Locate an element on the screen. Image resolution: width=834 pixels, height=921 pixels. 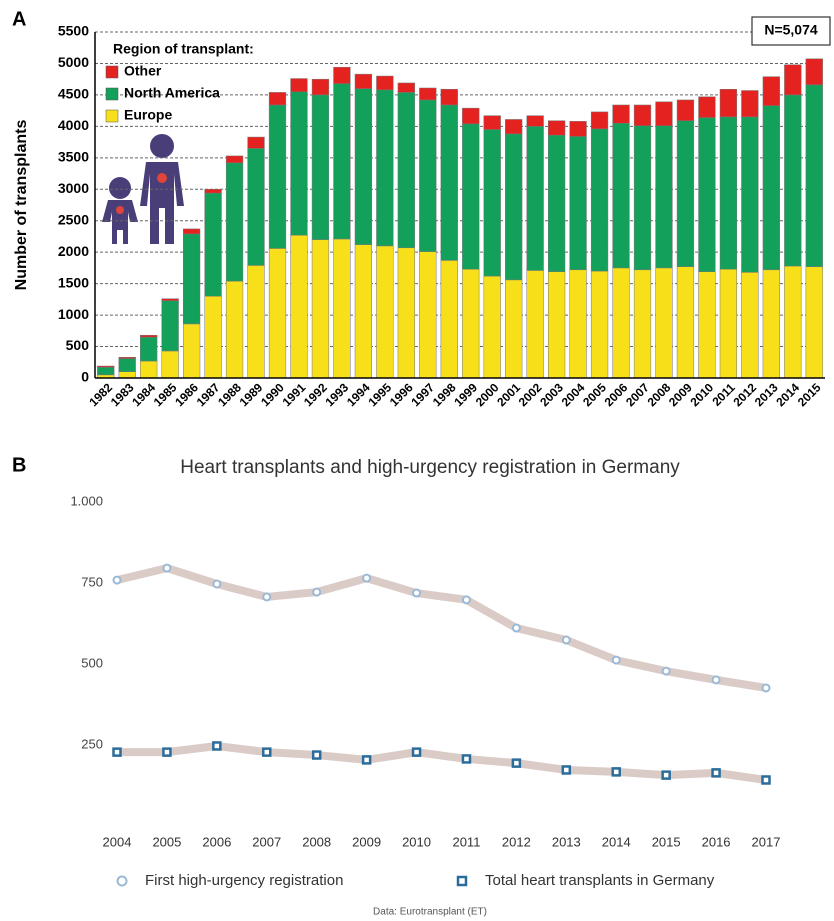
x-tick-label: 2016 is located at coordinates (716, 841).